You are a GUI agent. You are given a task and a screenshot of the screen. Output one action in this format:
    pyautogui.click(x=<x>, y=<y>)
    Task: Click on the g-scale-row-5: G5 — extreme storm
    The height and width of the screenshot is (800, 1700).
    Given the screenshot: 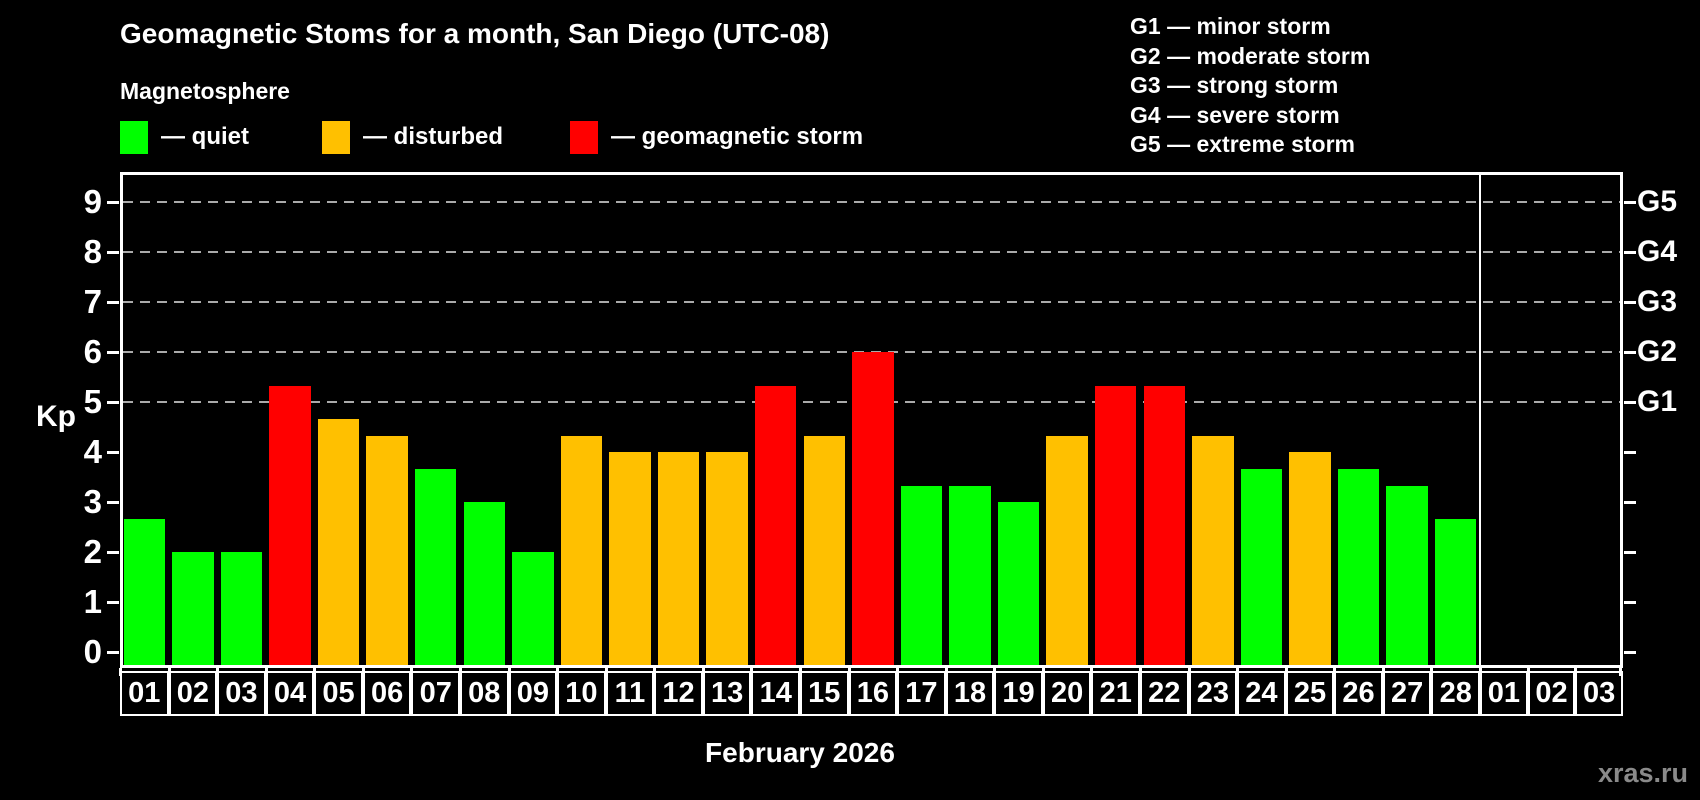 What is the action you would take?
    pyautogui.click(x=1242, y=144)
    